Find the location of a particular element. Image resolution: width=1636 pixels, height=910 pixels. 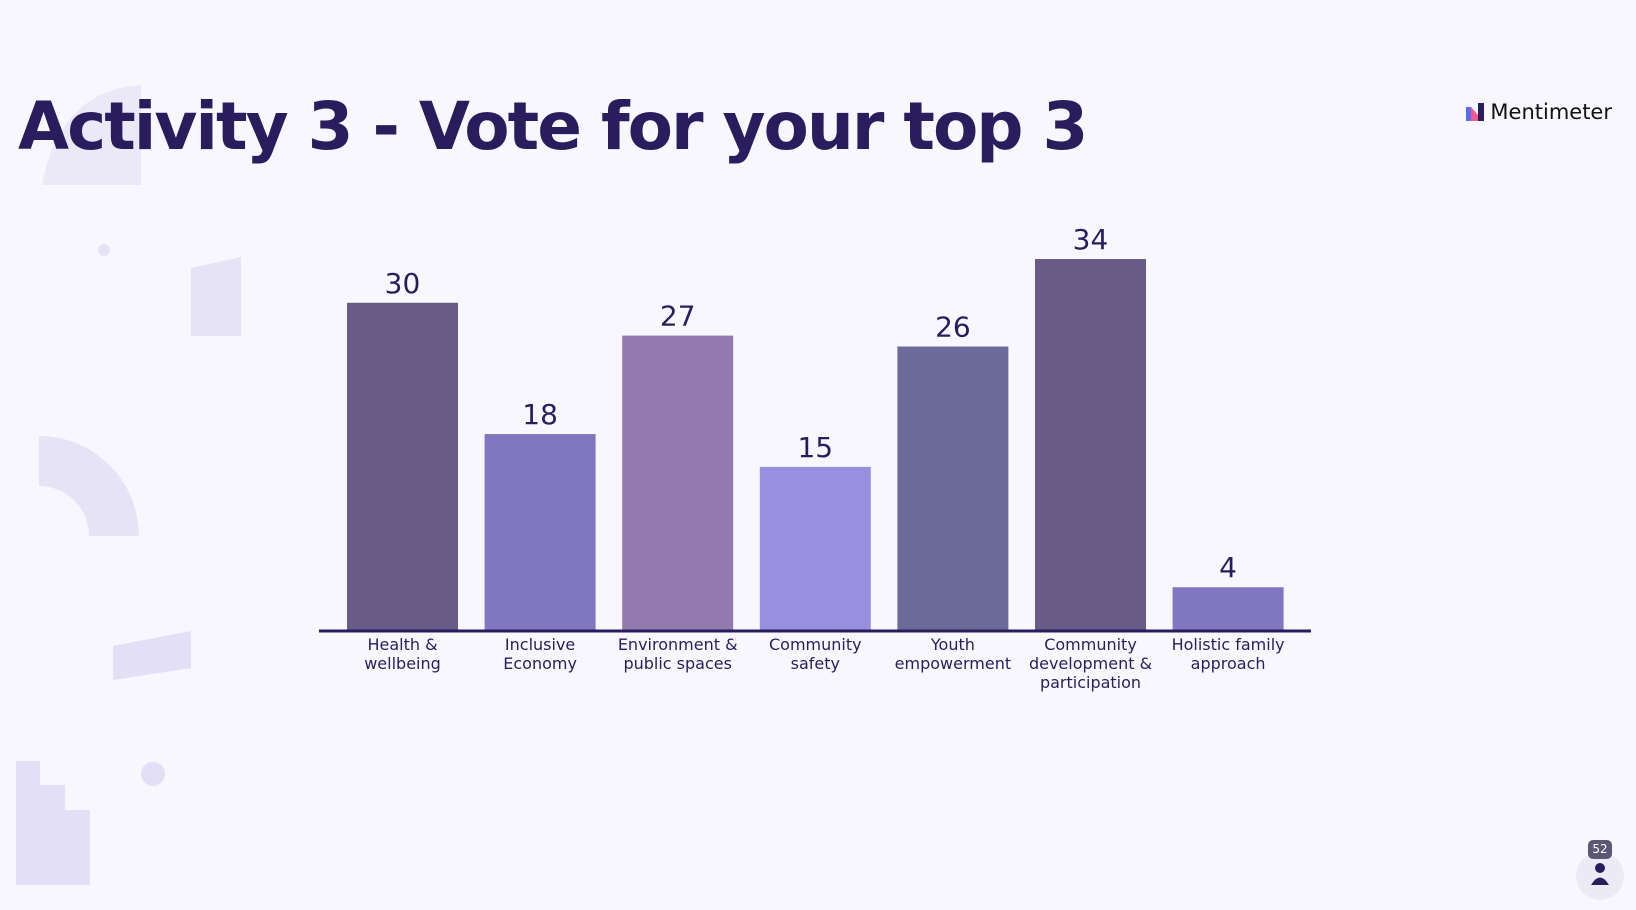

x-tick-label: Community development & participation is located at coordinates (1090, 663).